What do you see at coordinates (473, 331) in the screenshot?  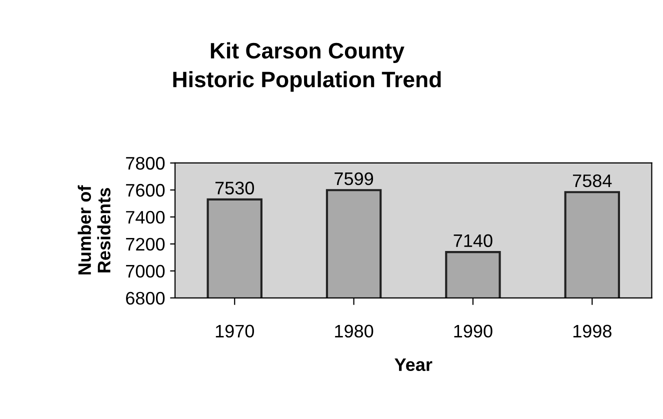 I see `x-tick-label: 1990` at bounding box center [473, 331].